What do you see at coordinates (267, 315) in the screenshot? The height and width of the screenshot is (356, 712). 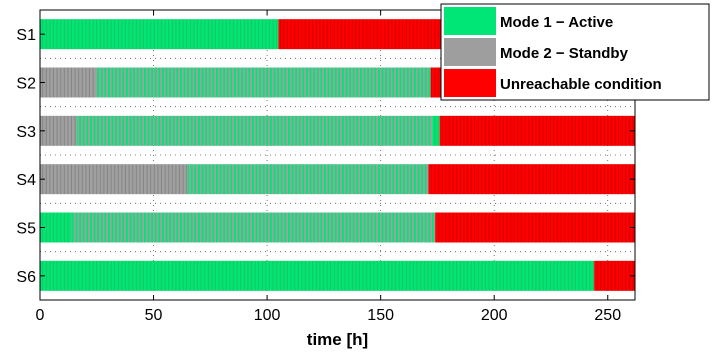 I see `x-tick-label: 100` at bounding box center [267, 315].